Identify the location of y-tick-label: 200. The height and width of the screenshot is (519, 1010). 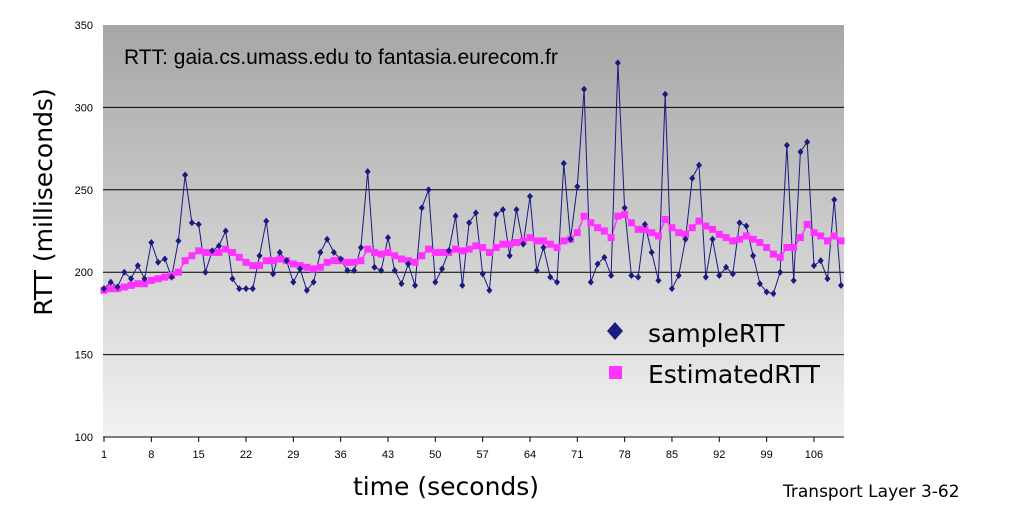
(84, 273).